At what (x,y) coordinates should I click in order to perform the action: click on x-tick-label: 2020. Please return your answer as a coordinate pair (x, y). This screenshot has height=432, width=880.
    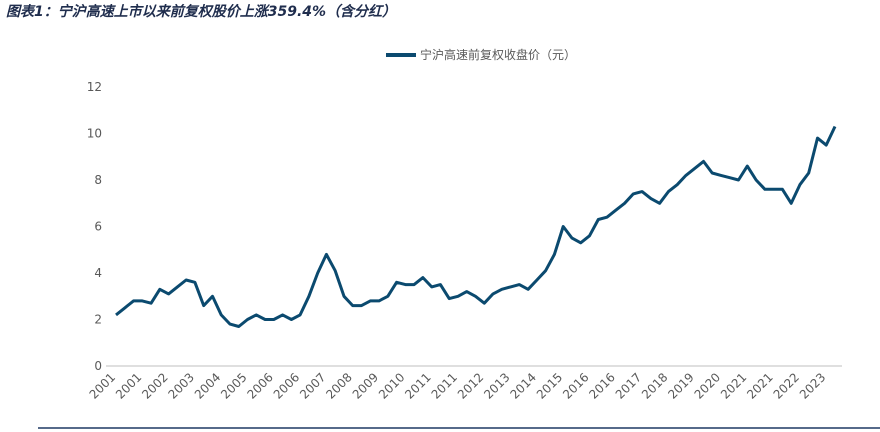
    Looking at the image, I should click on (707, 385).